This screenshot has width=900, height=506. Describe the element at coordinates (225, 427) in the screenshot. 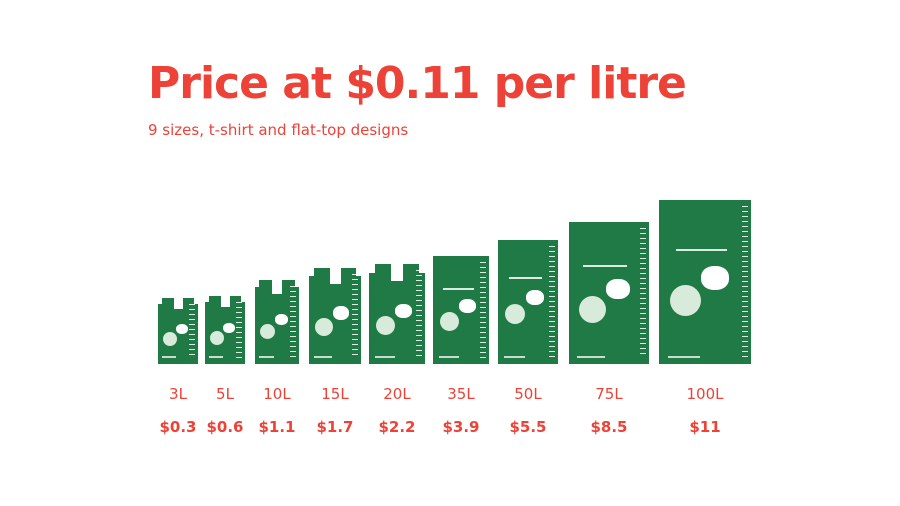

I see `bag-price-label: $0.6` at that location.